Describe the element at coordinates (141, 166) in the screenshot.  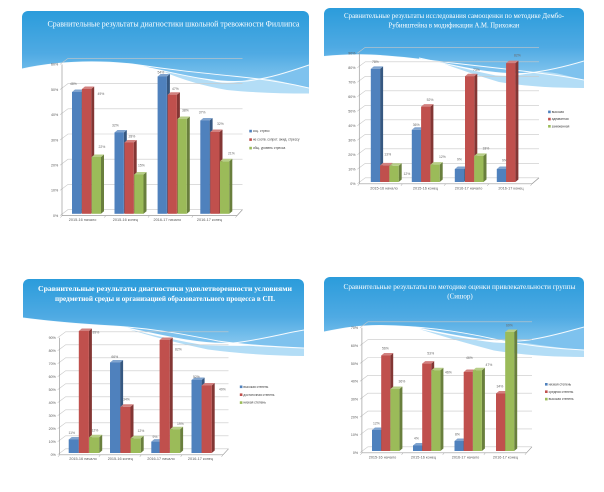
I see `svg-text: 15%` at that location.